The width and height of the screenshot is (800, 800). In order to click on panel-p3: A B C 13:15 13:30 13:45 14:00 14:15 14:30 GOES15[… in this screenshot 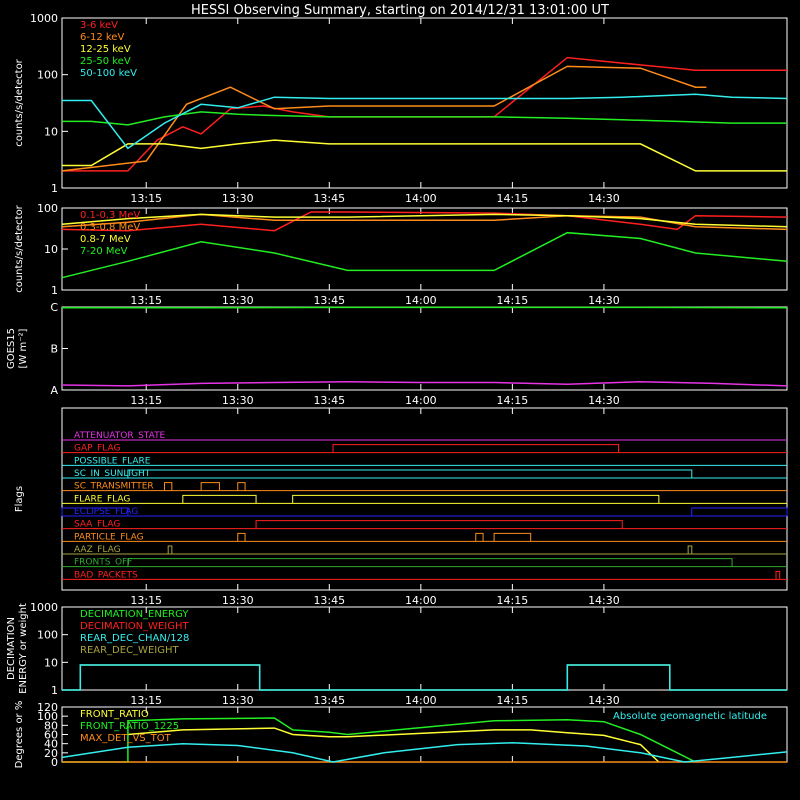, I will do `click(397, 354)`.